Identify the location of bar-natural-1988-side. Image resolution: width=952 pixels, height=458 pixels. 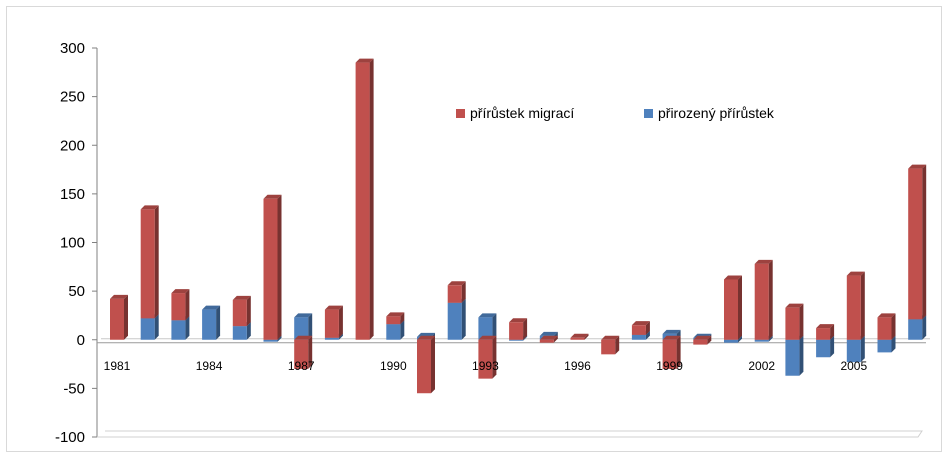
(340, 336).